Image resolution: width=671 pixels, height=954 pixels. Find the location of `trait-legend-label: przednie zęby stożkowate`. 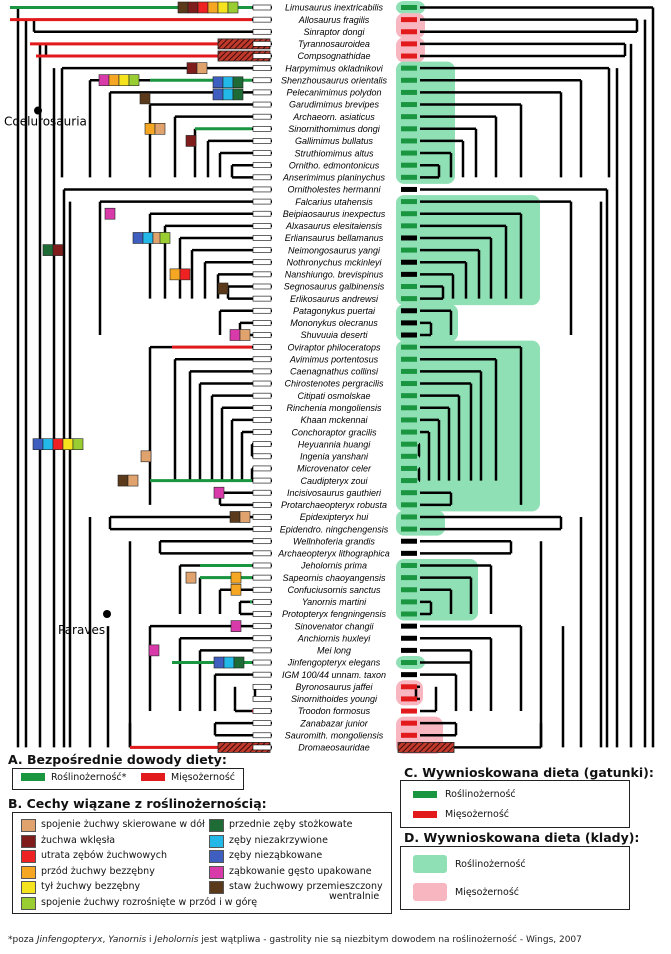

trait-legend-label: przednie zęby stożkowate is located at coordinates (291, 824).